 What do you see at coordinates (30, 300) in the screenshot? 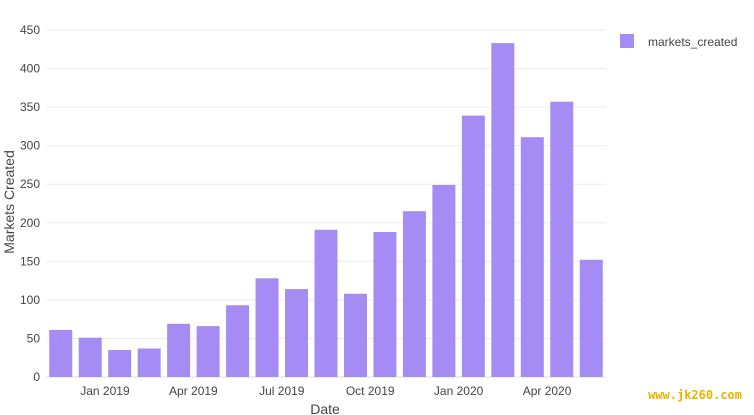
I see `y-tick-label: 100` at bounding box center [30, 300].